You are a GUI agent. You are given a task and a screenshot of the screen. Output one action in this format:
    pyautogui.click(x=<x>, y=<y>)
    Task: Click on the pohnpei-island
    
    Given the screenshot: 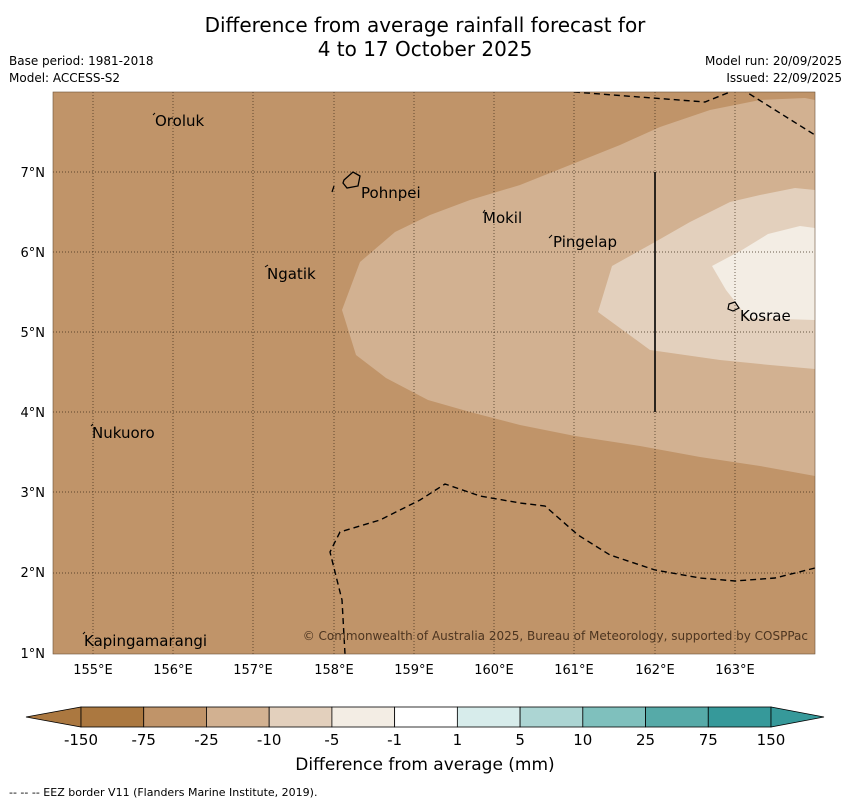 What is the action you would take?
    pyautogui.click(x=351, y=180)
    